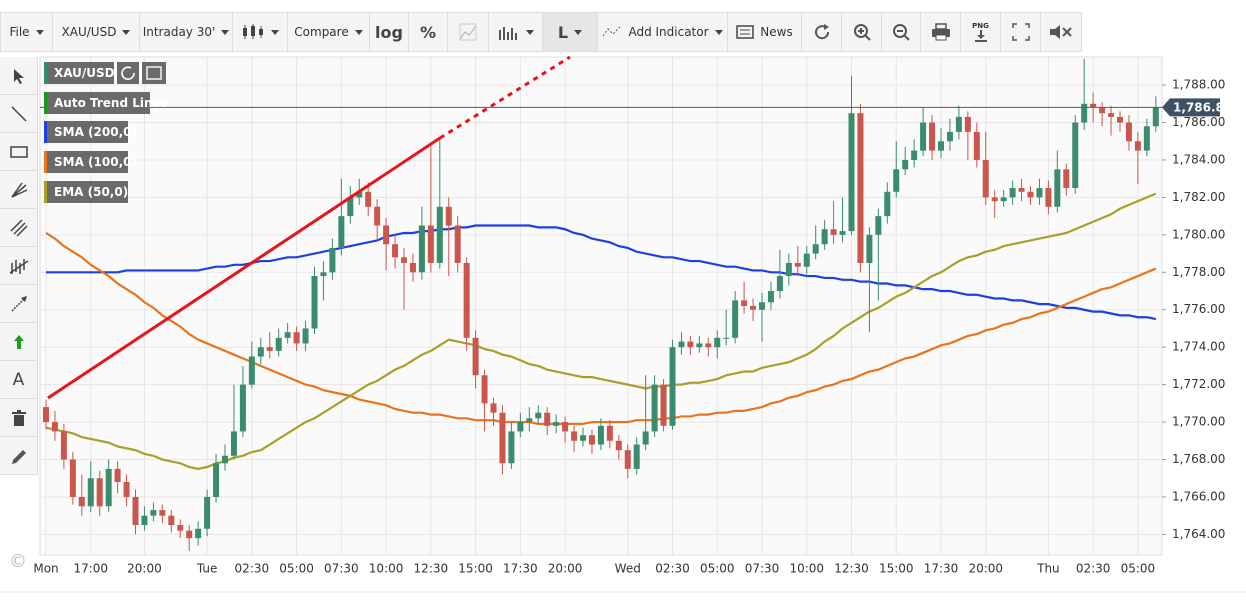 The width and height of the screenshot is (1246, 604). I want to click on arrow-line-tool, so click(19, 304).